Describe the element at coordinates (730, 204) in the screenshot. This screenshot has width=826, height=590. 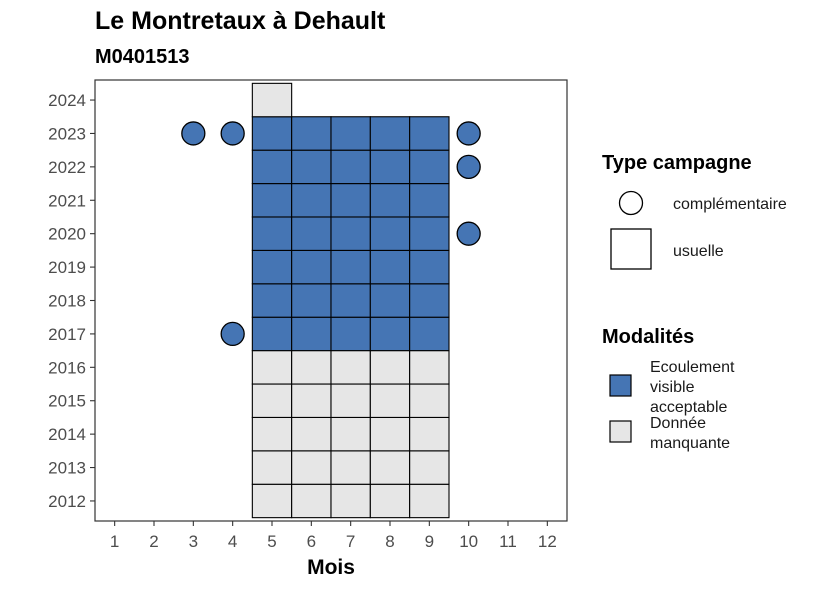
I see `legend-label-complementaire: complémentaire` at that location.